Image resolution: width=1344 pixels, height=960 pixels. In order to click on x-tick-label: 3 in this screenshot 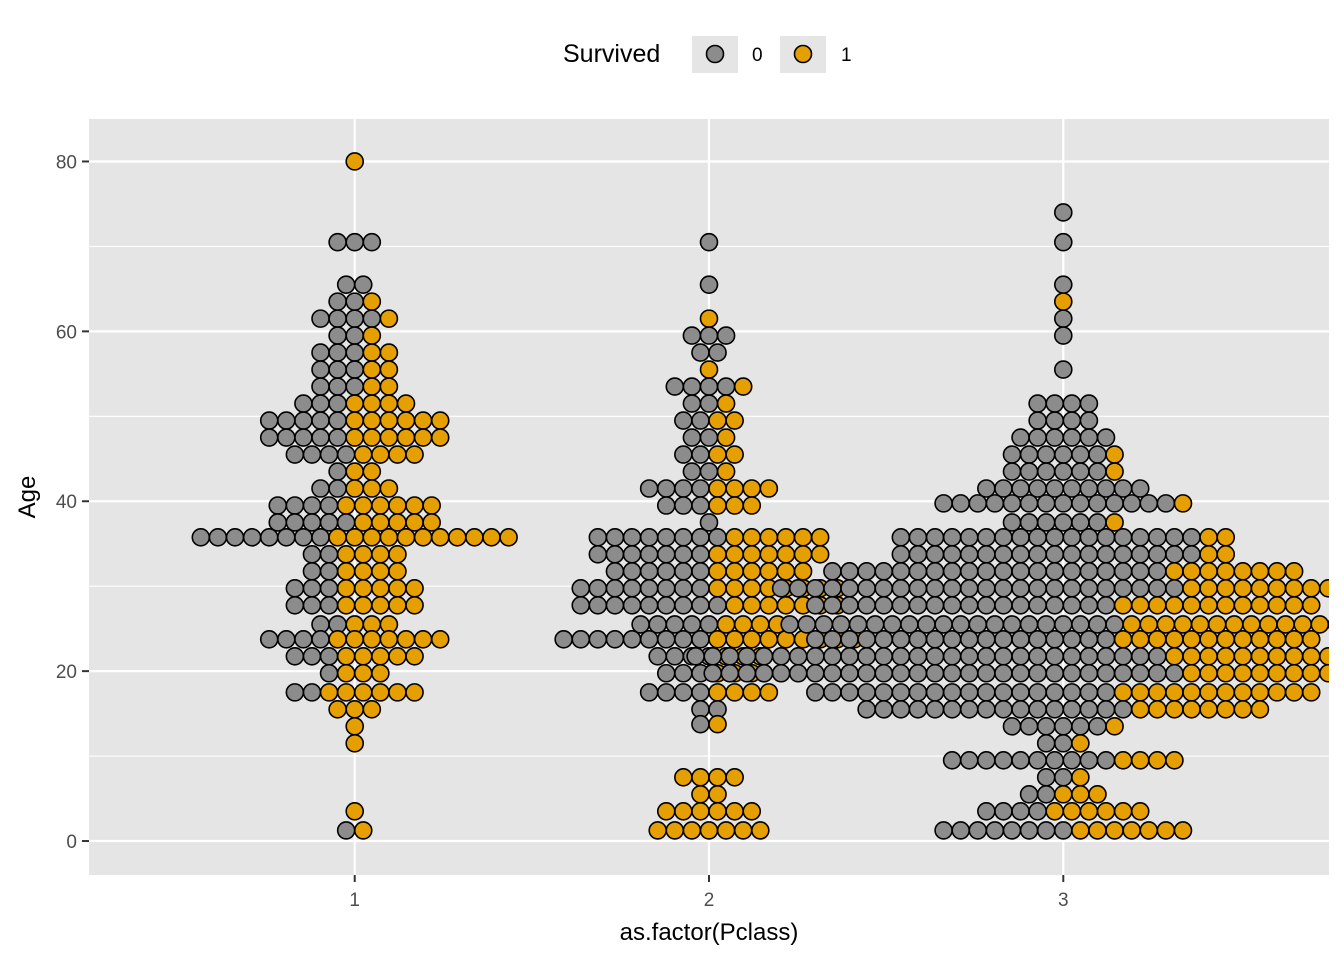, I will do `click(1063, 900)`.